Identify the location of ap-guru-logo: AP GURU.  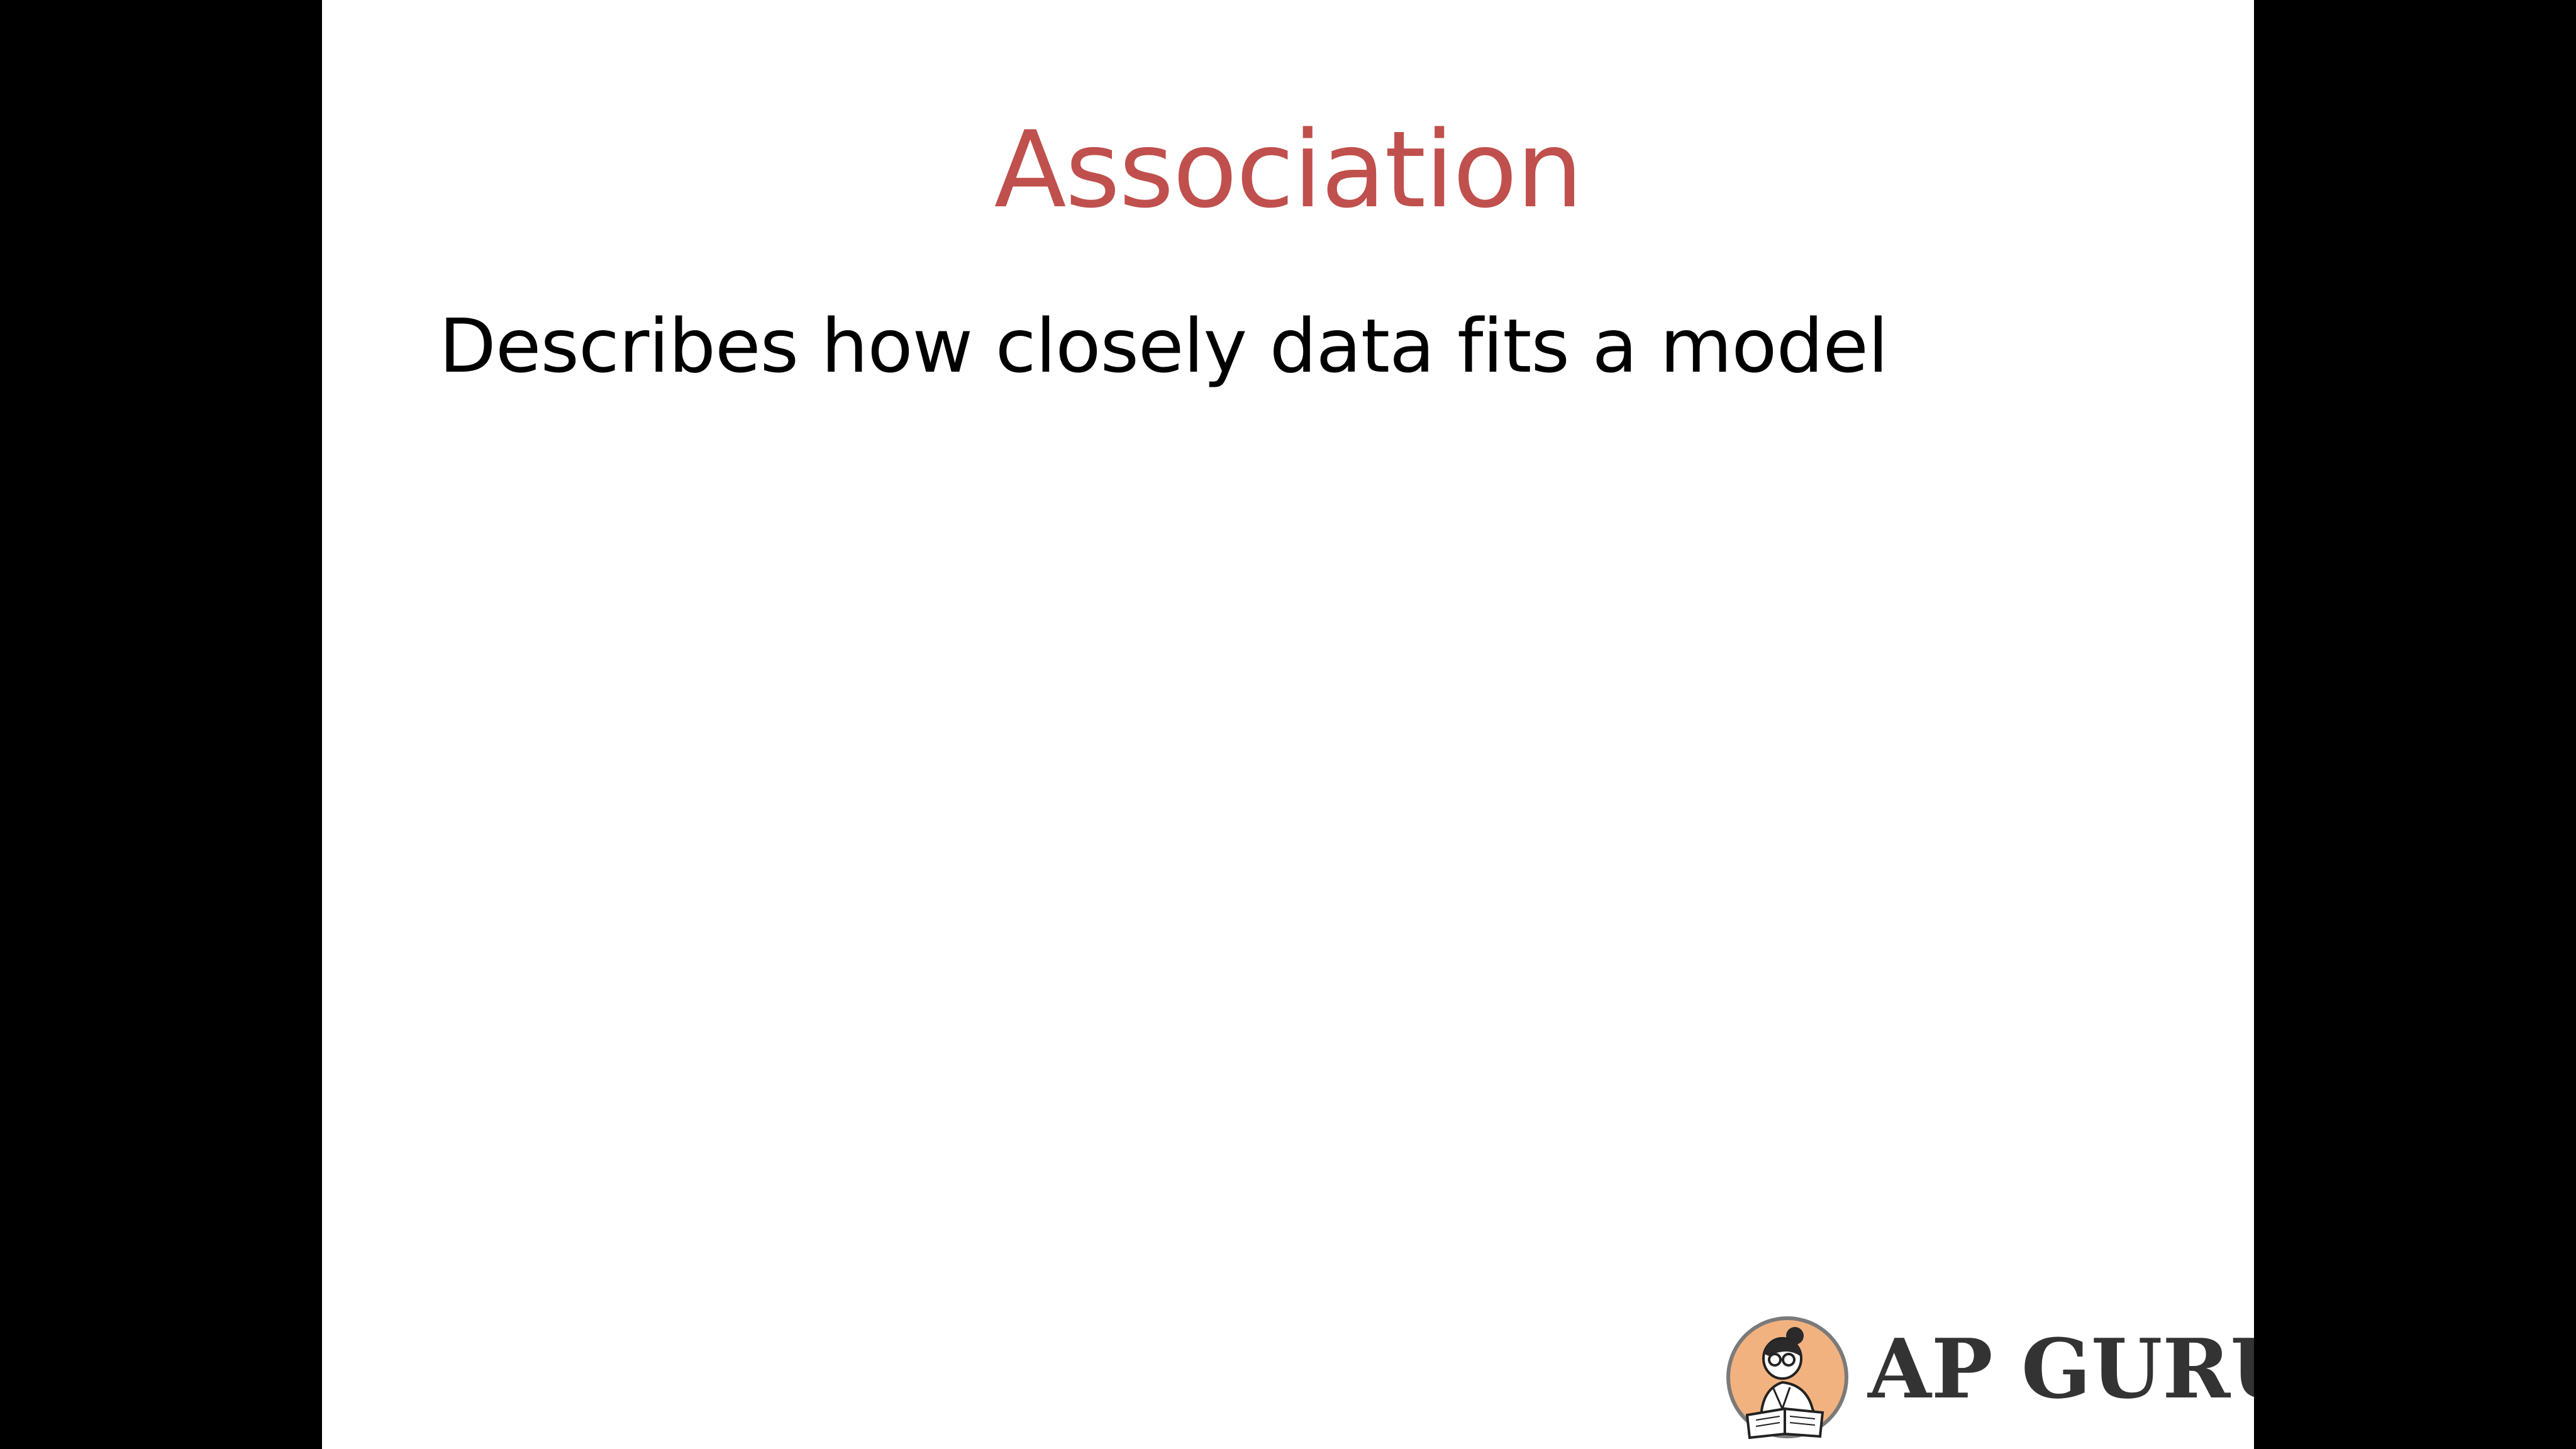
(1989, 1378).